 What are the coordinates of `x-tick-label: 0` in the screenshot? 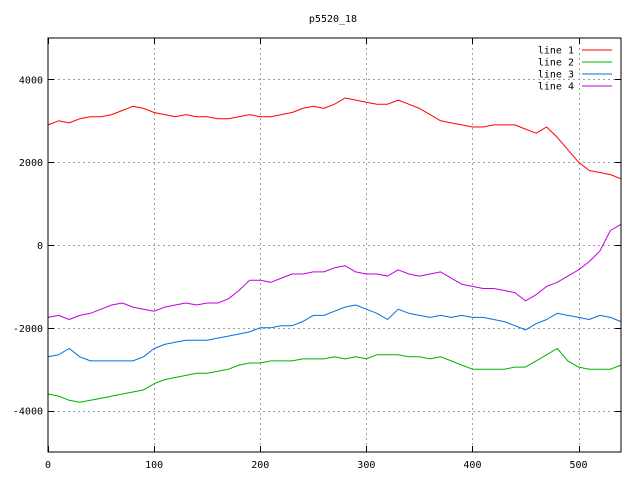 It's located at (48, 465).